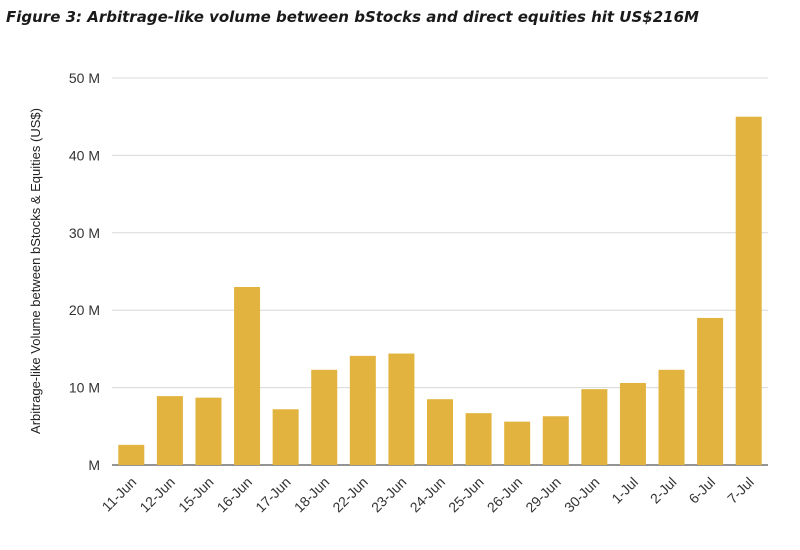  I want to click on x-tick-label: 29-Jun, so click(543, 495).